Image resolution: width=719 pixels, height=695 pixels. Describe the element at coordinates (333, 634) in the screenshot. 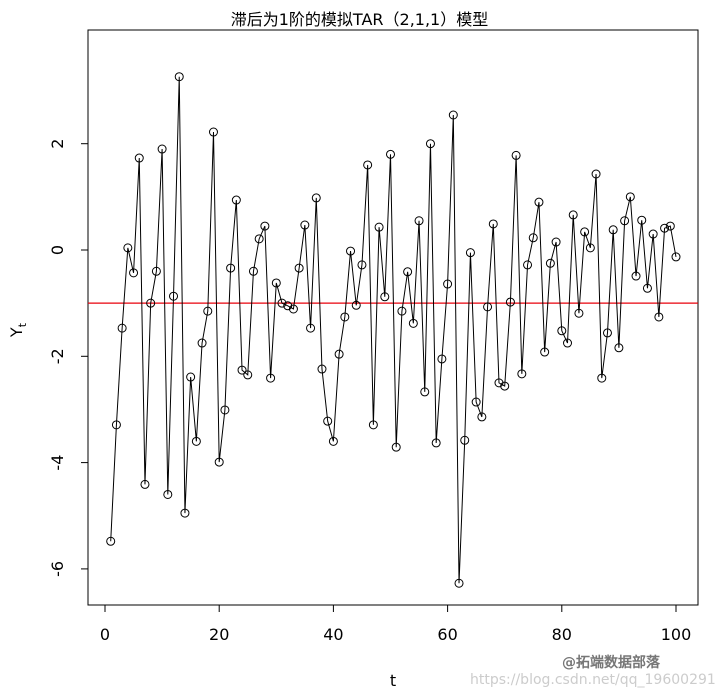

I see `x-tick-label: 40` at that location.